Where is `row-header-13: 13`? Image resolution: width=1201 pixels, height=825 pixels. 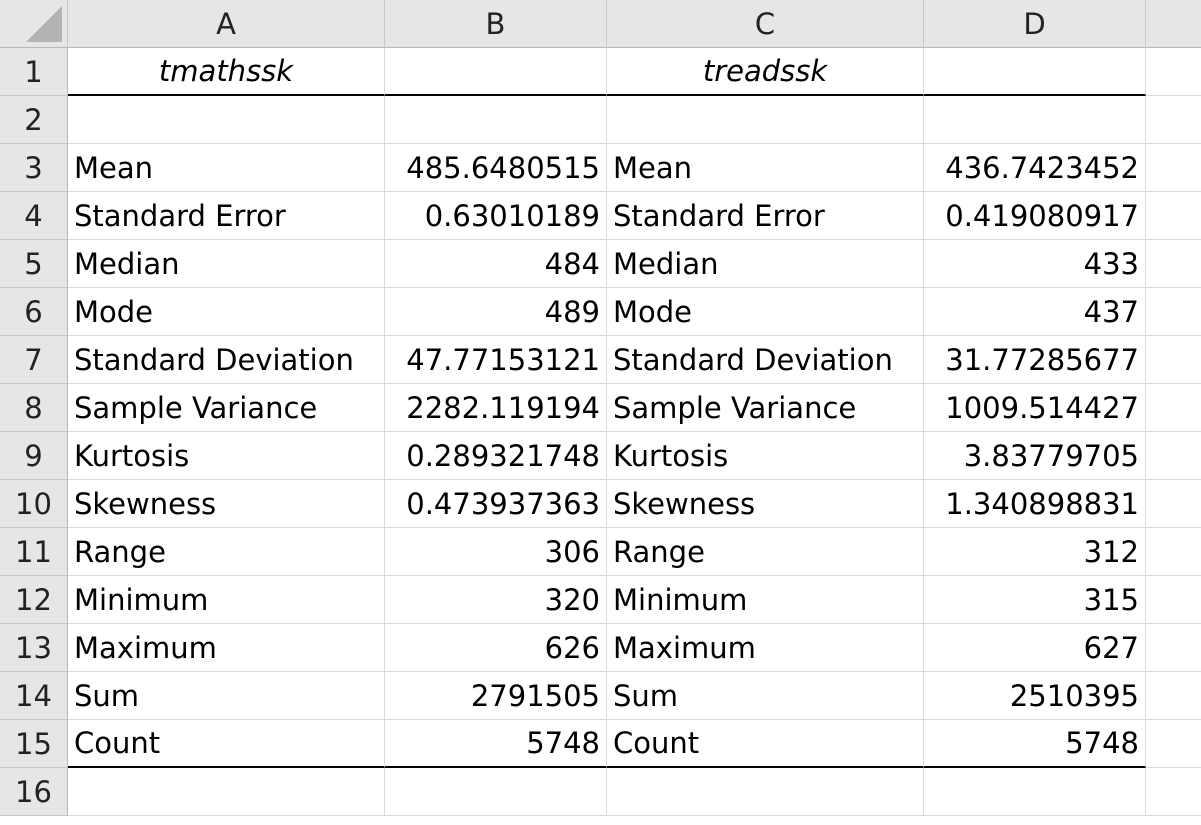
row-header-13: 13 is located at coordinates (34, 648).